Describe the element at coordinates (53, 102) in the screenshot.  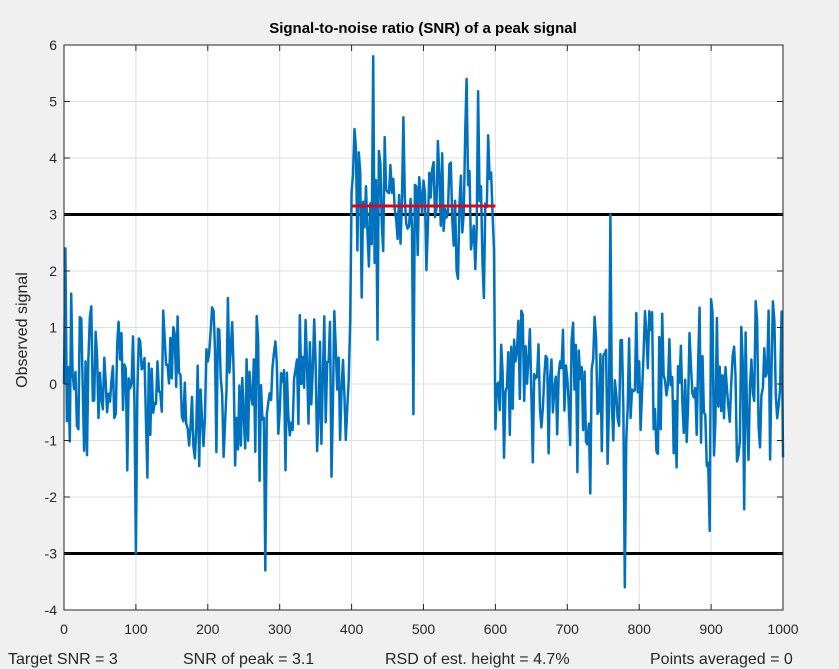
I see `y-tick-label: 5` at that location.